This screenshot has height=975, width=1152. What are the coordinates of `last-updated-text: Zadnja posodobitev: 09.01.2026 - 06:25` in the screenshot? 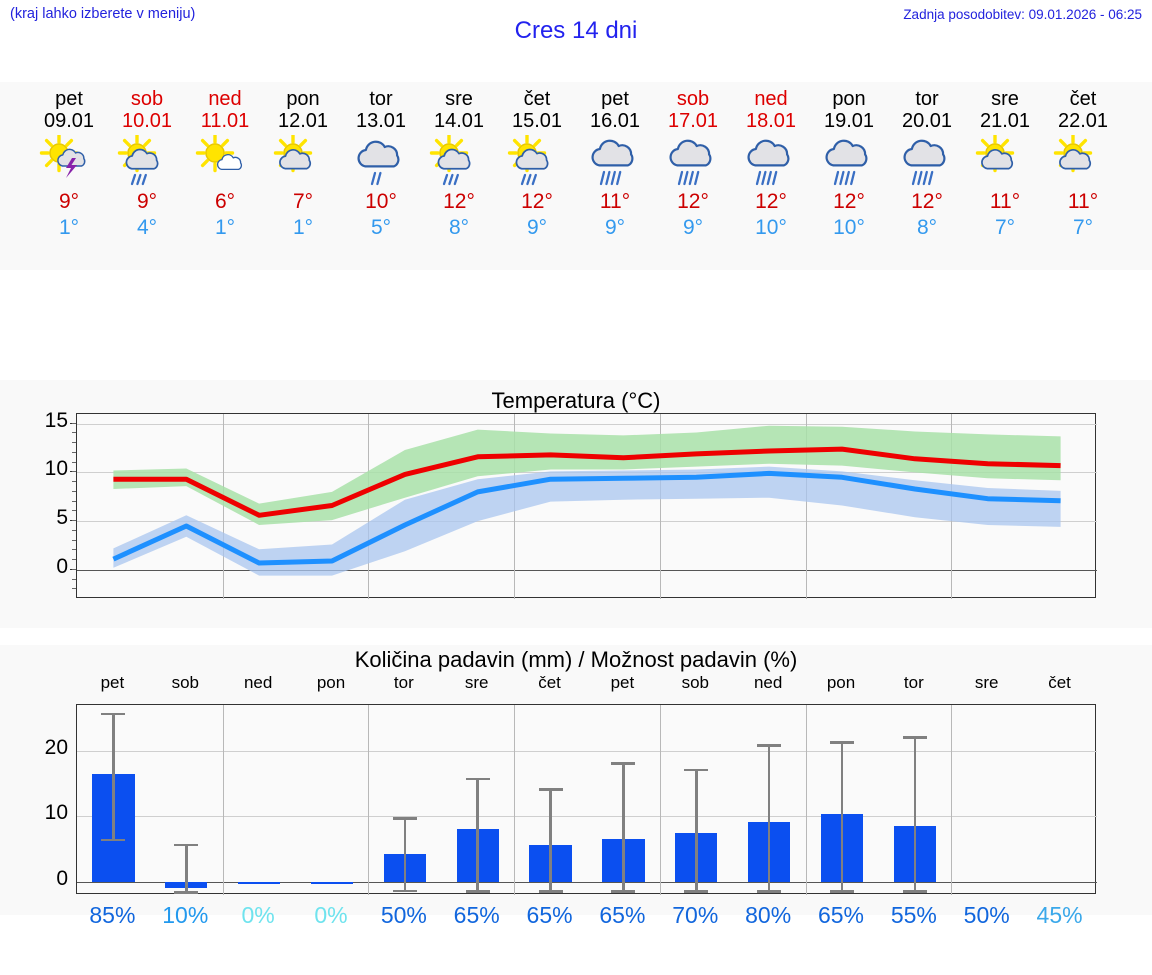 It's located at (1022, 14).